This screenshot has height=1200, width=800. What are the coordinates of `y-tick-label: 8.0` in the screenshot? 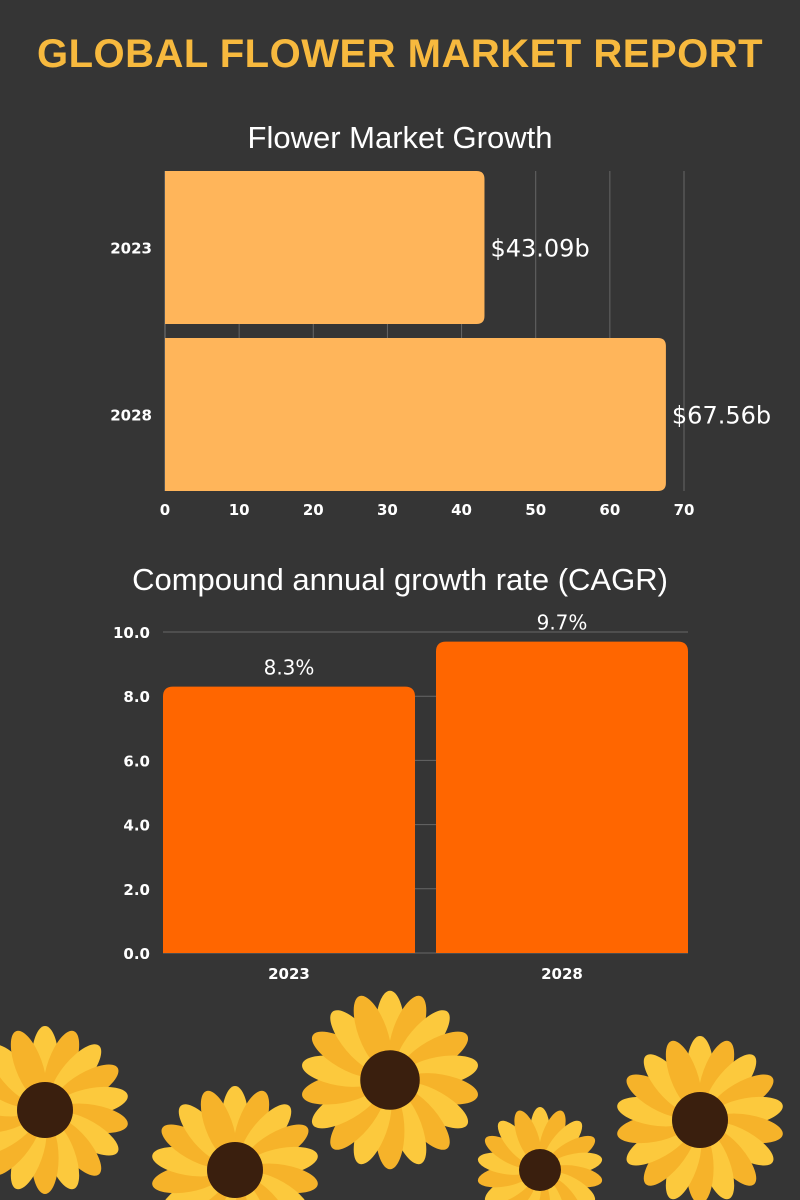 It's located at (136, 697).